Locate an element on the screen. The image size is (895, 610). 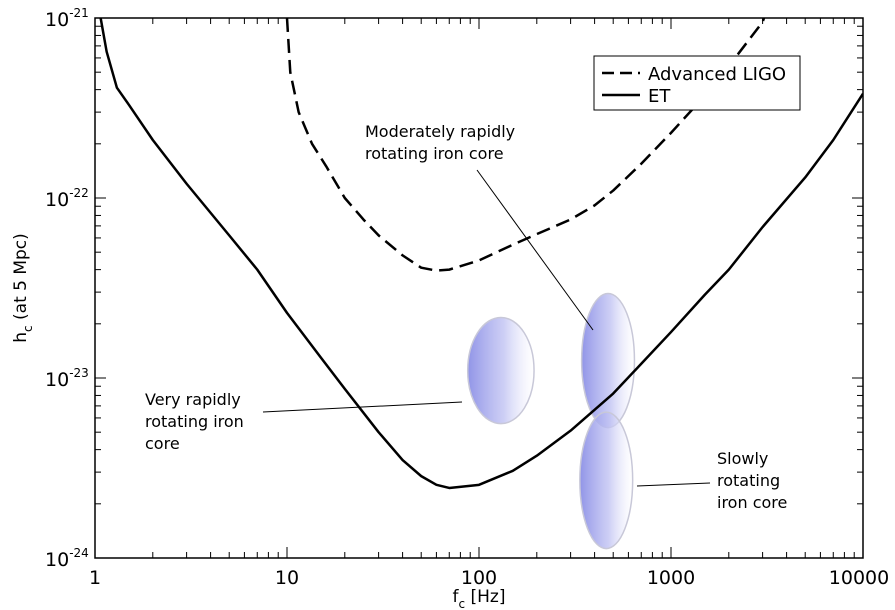
legend-label-advanced-ligo: Advanced LIGO is located at coordinates (717, 74).